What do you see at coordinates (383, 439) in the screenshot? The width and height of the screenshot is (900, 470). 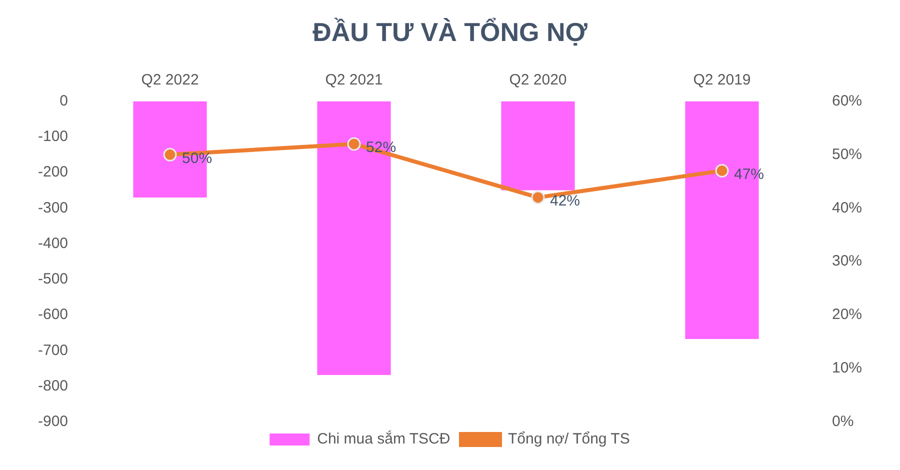 I see `legend-label: Chi mua sắm TSCĐ` at bounding box center [383, 439].